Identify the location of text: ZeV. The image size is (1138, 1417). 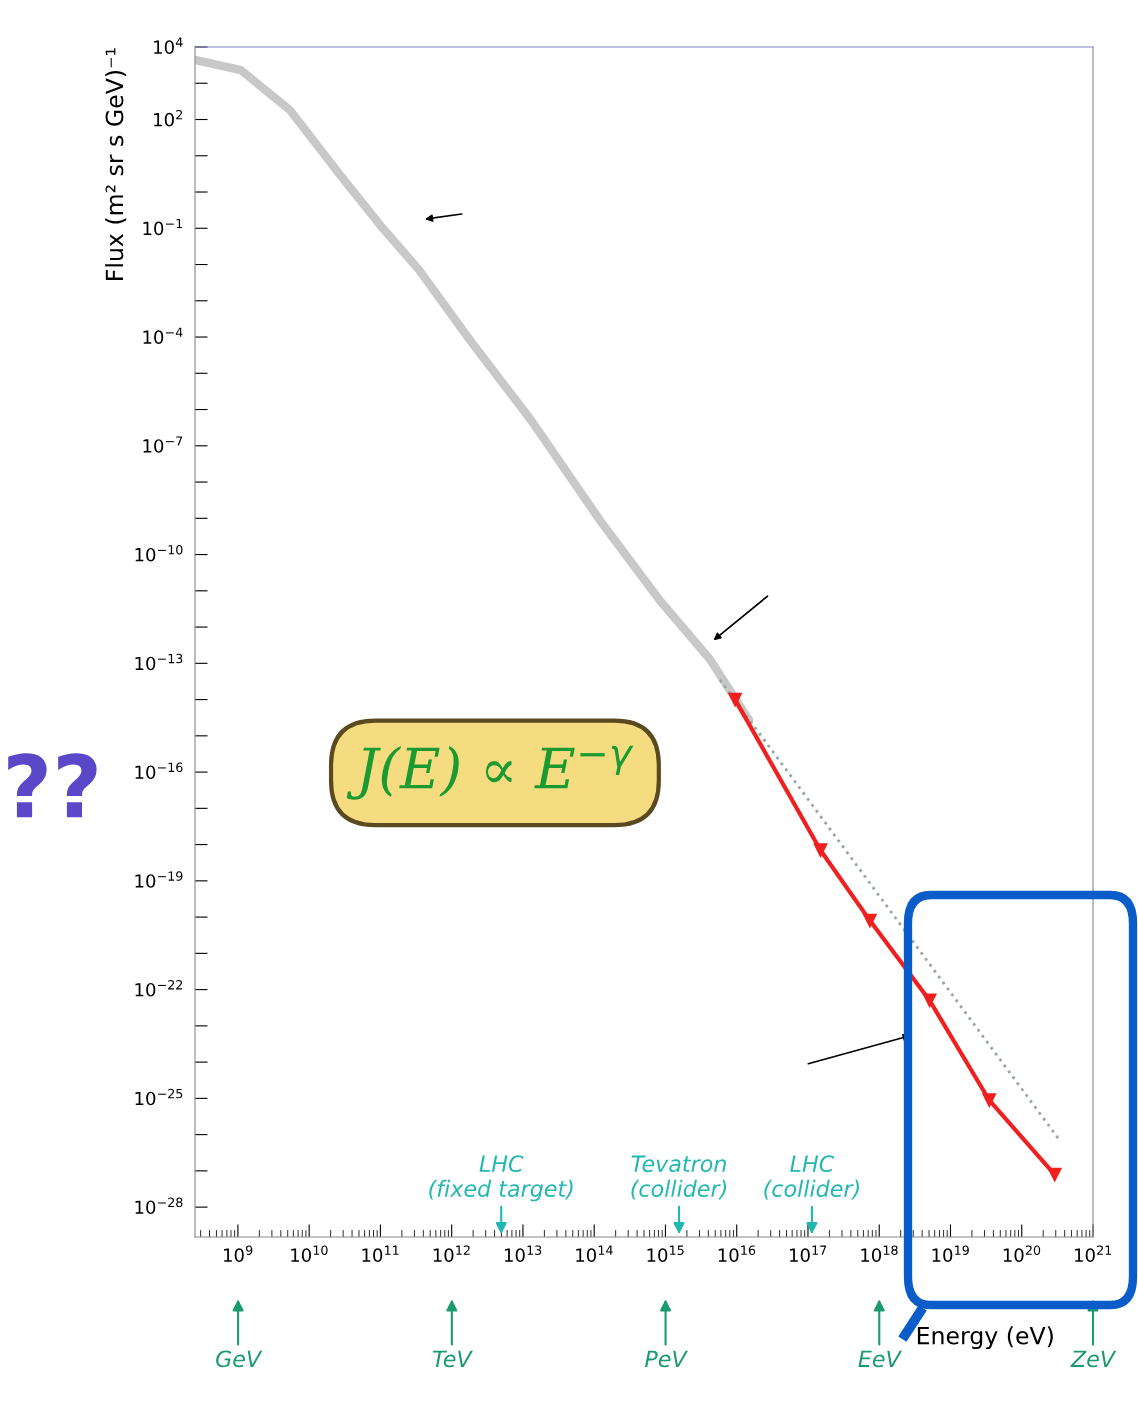
(1093, 1359).